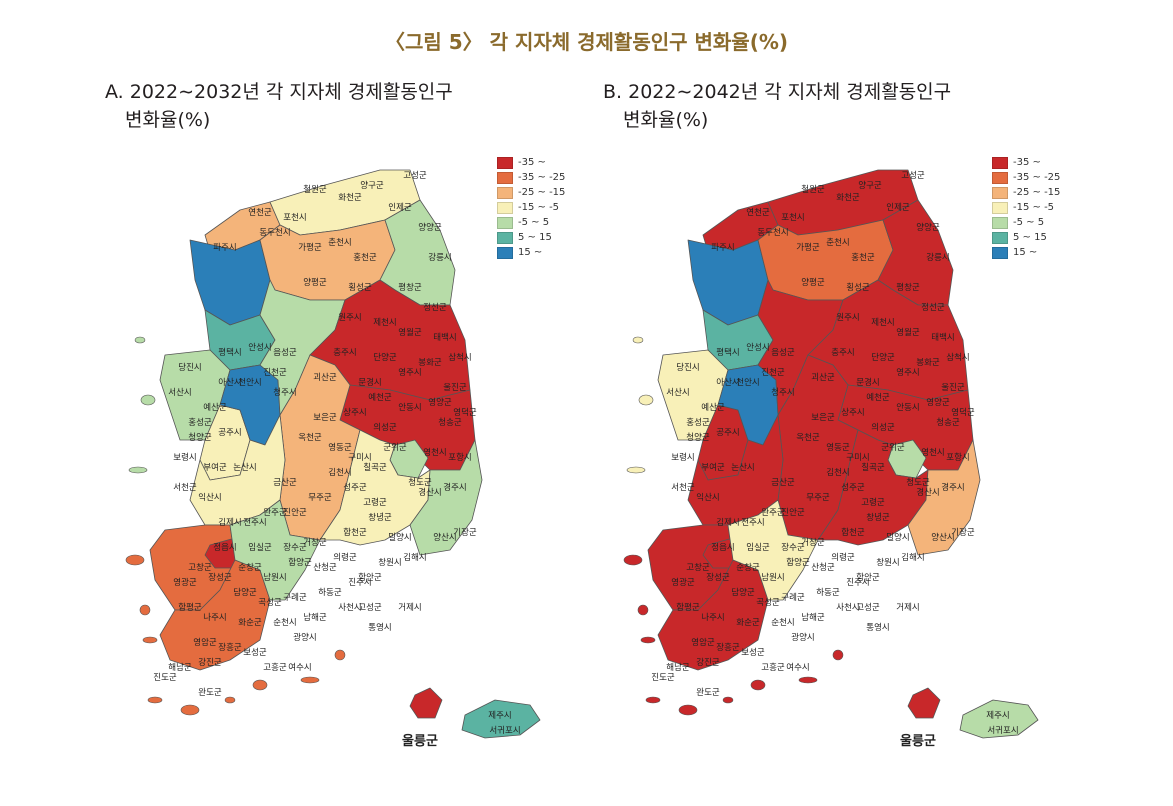  Describe the element at coordinates (300, 562) in the screenshot. I see `district-label: 함양군` at that location.